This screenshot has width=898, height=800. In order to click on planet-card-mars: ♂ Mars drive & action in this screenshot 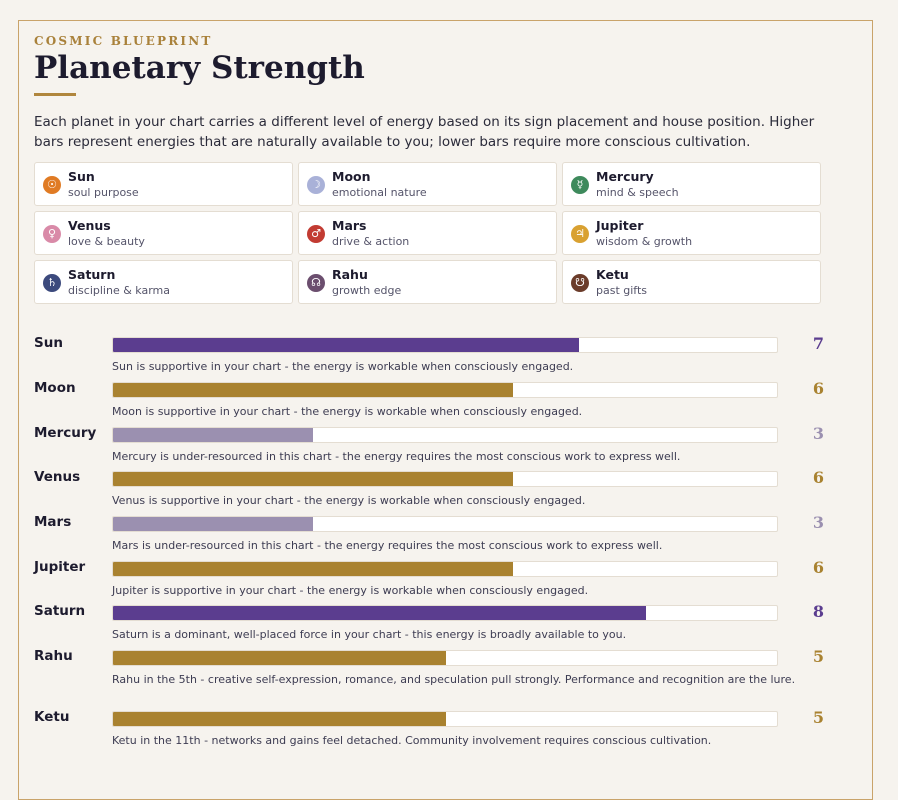, I will do `click(427, 233)`.